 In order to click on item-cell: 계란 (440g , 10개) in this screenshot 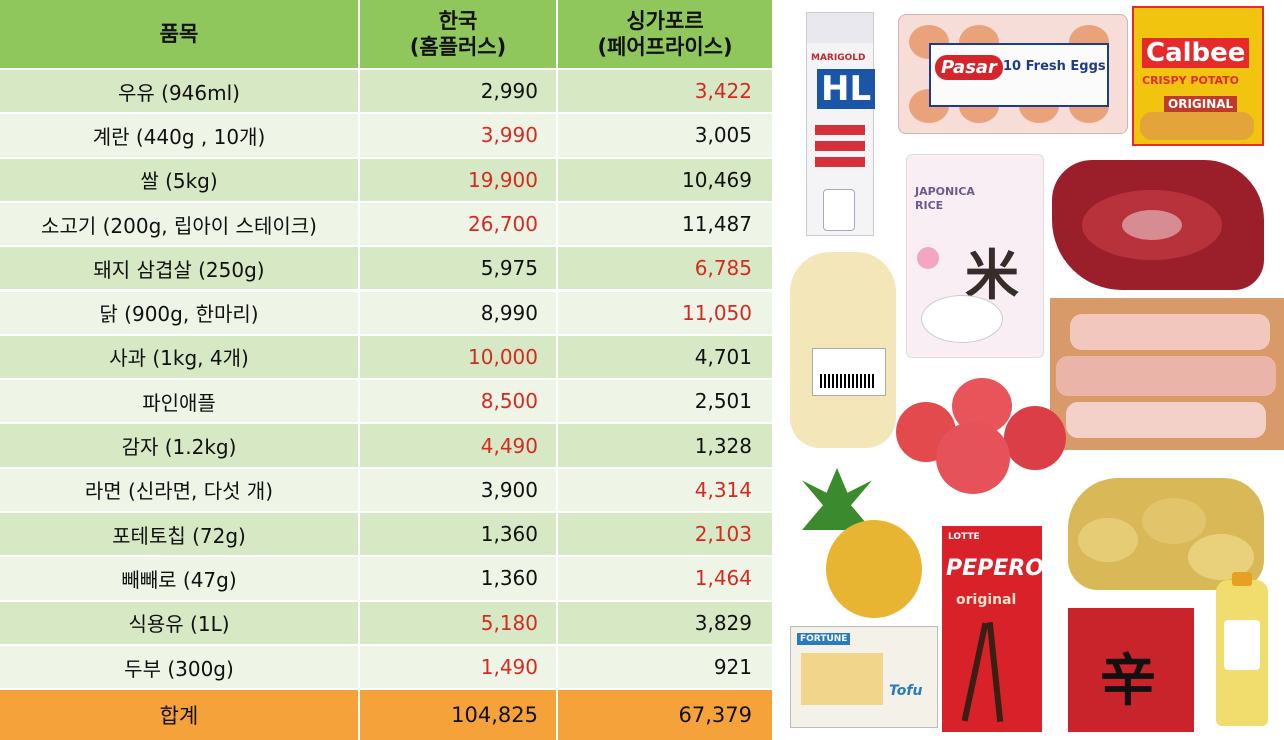, I will do `click(179, 135)`.